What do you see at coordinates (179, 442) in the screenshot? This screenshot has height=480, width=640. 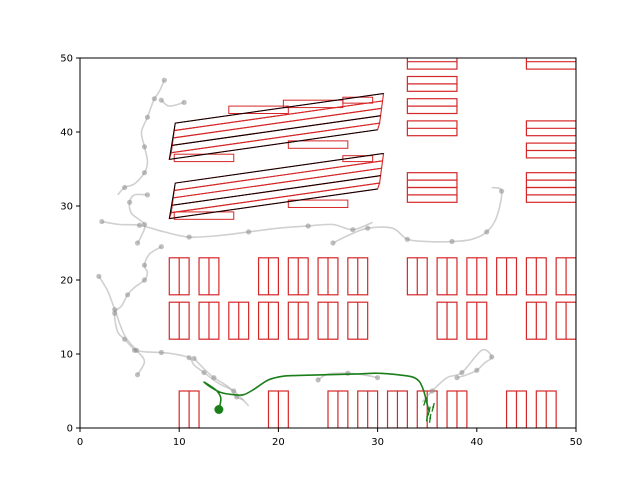 I see `x-tick-label: 10` at bounding box center [179, 442].